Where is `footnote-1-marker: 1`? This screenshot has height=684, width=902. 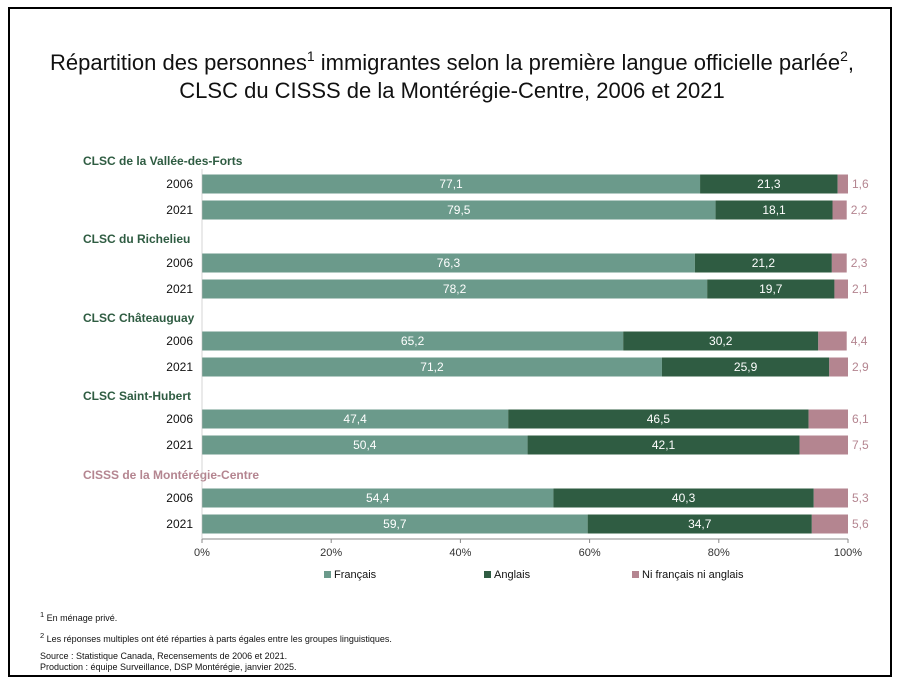 footnote-1-marker: 1 is located at coordinates (42, 614).